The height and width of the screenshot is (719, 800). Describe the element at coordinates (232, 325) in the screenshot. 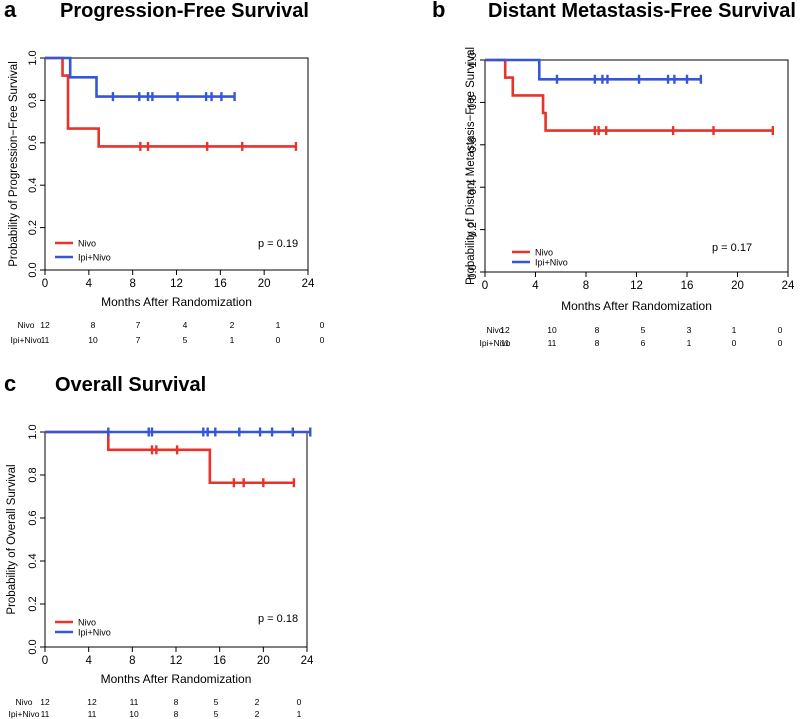

I see `risk-count: 2` at that location.